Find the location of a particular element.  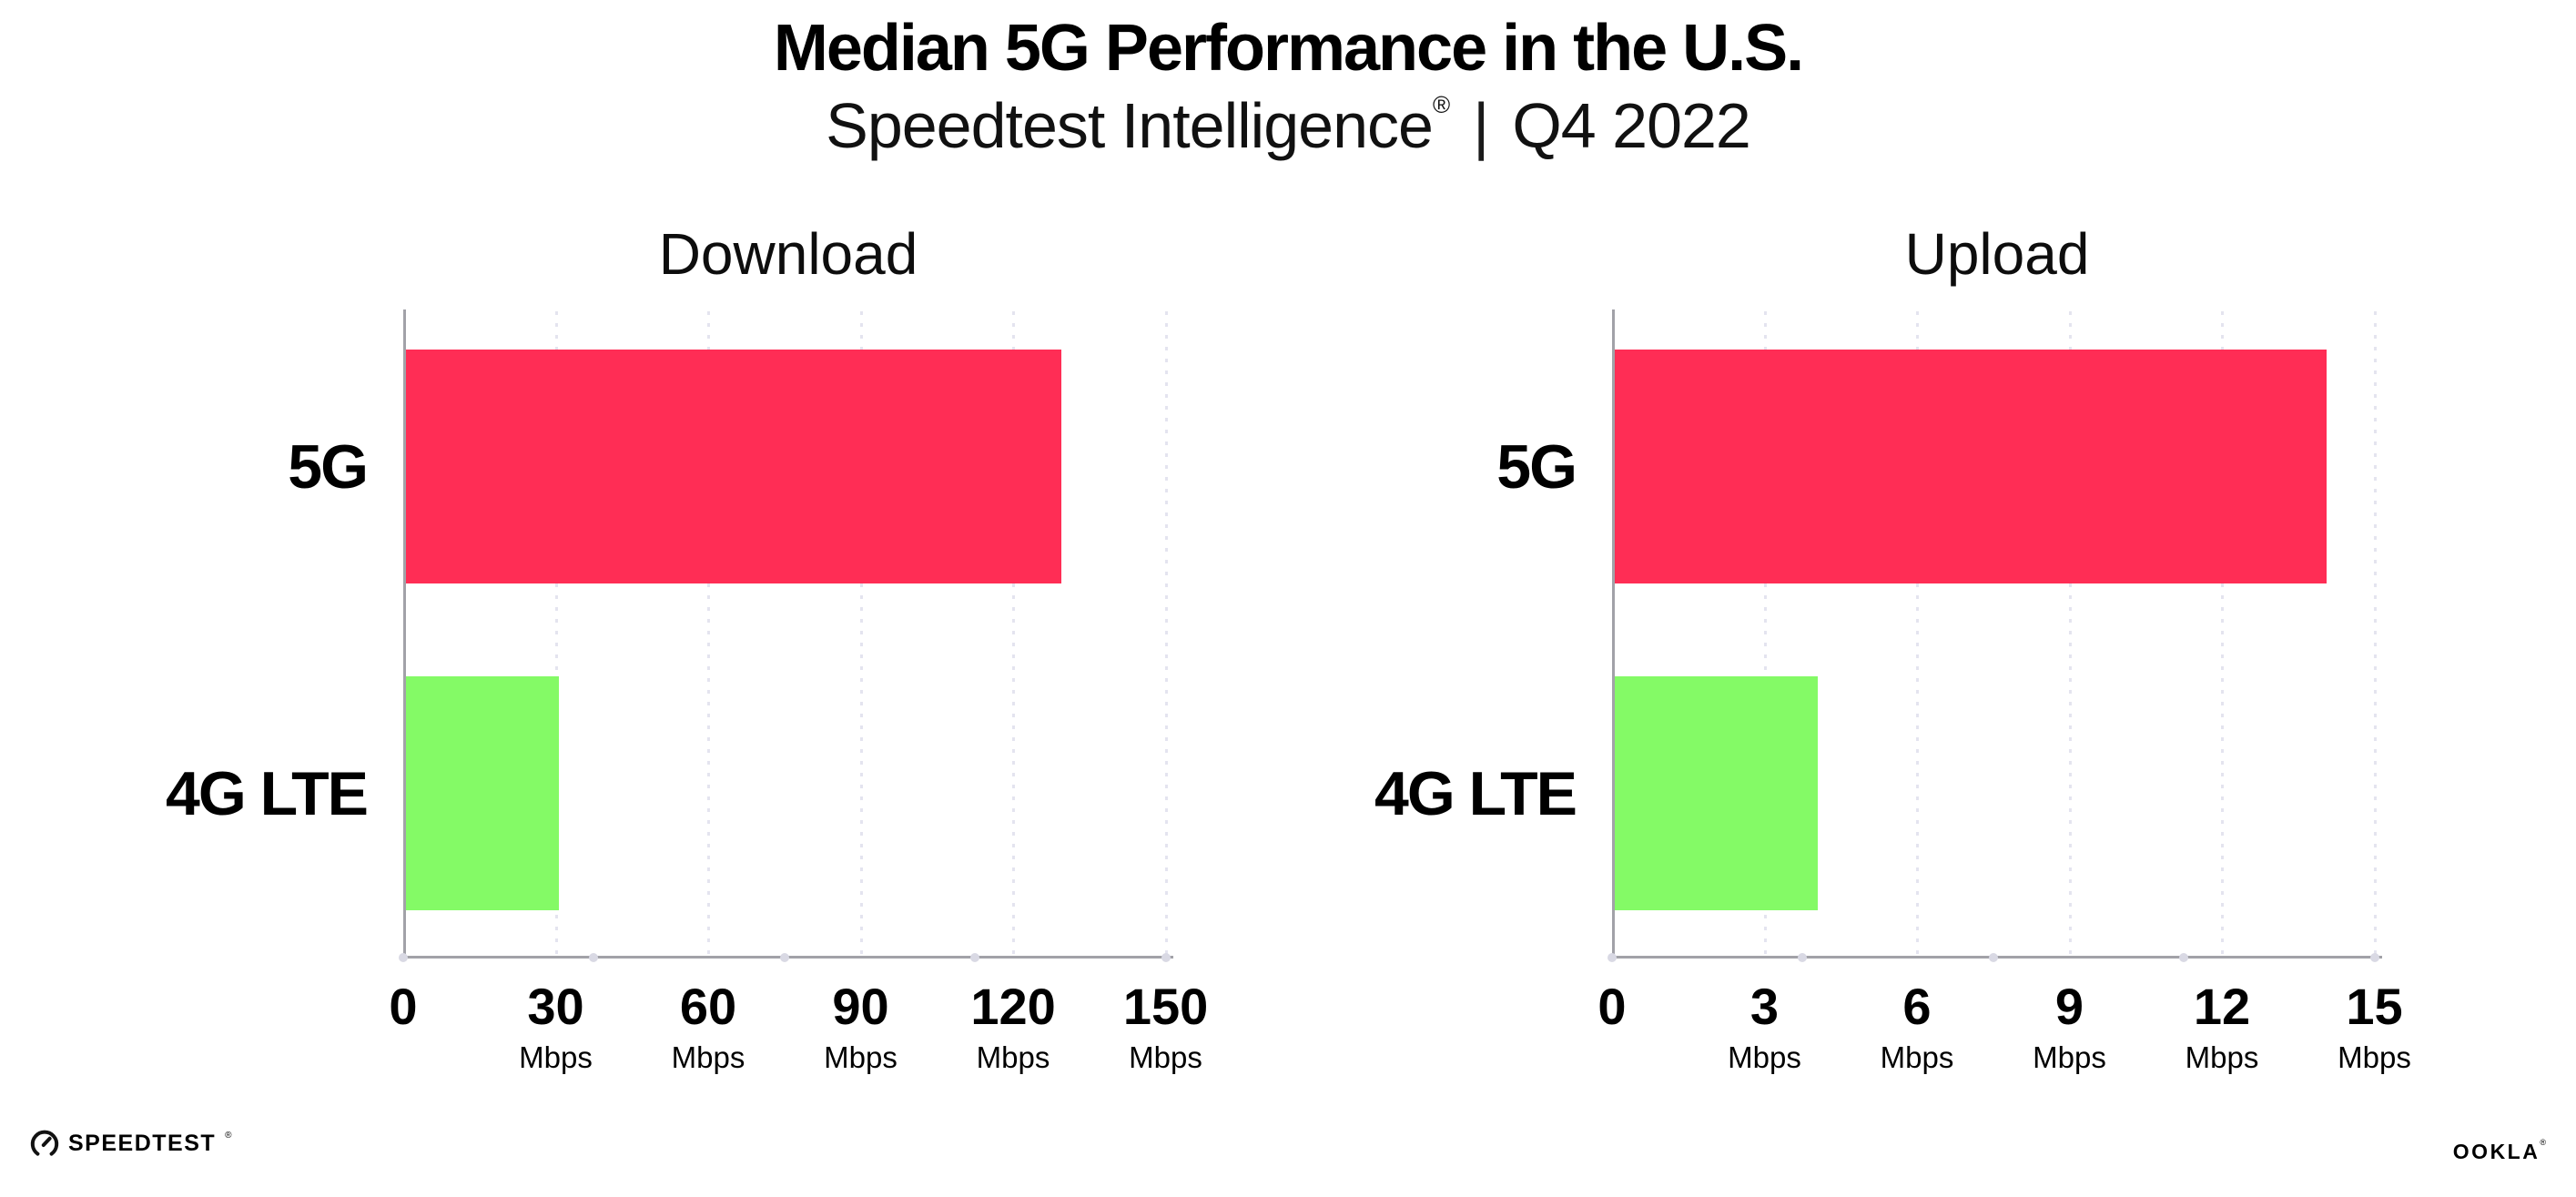

x-tick-150: 150 Mbps is located at coordinates (1165, 1026).